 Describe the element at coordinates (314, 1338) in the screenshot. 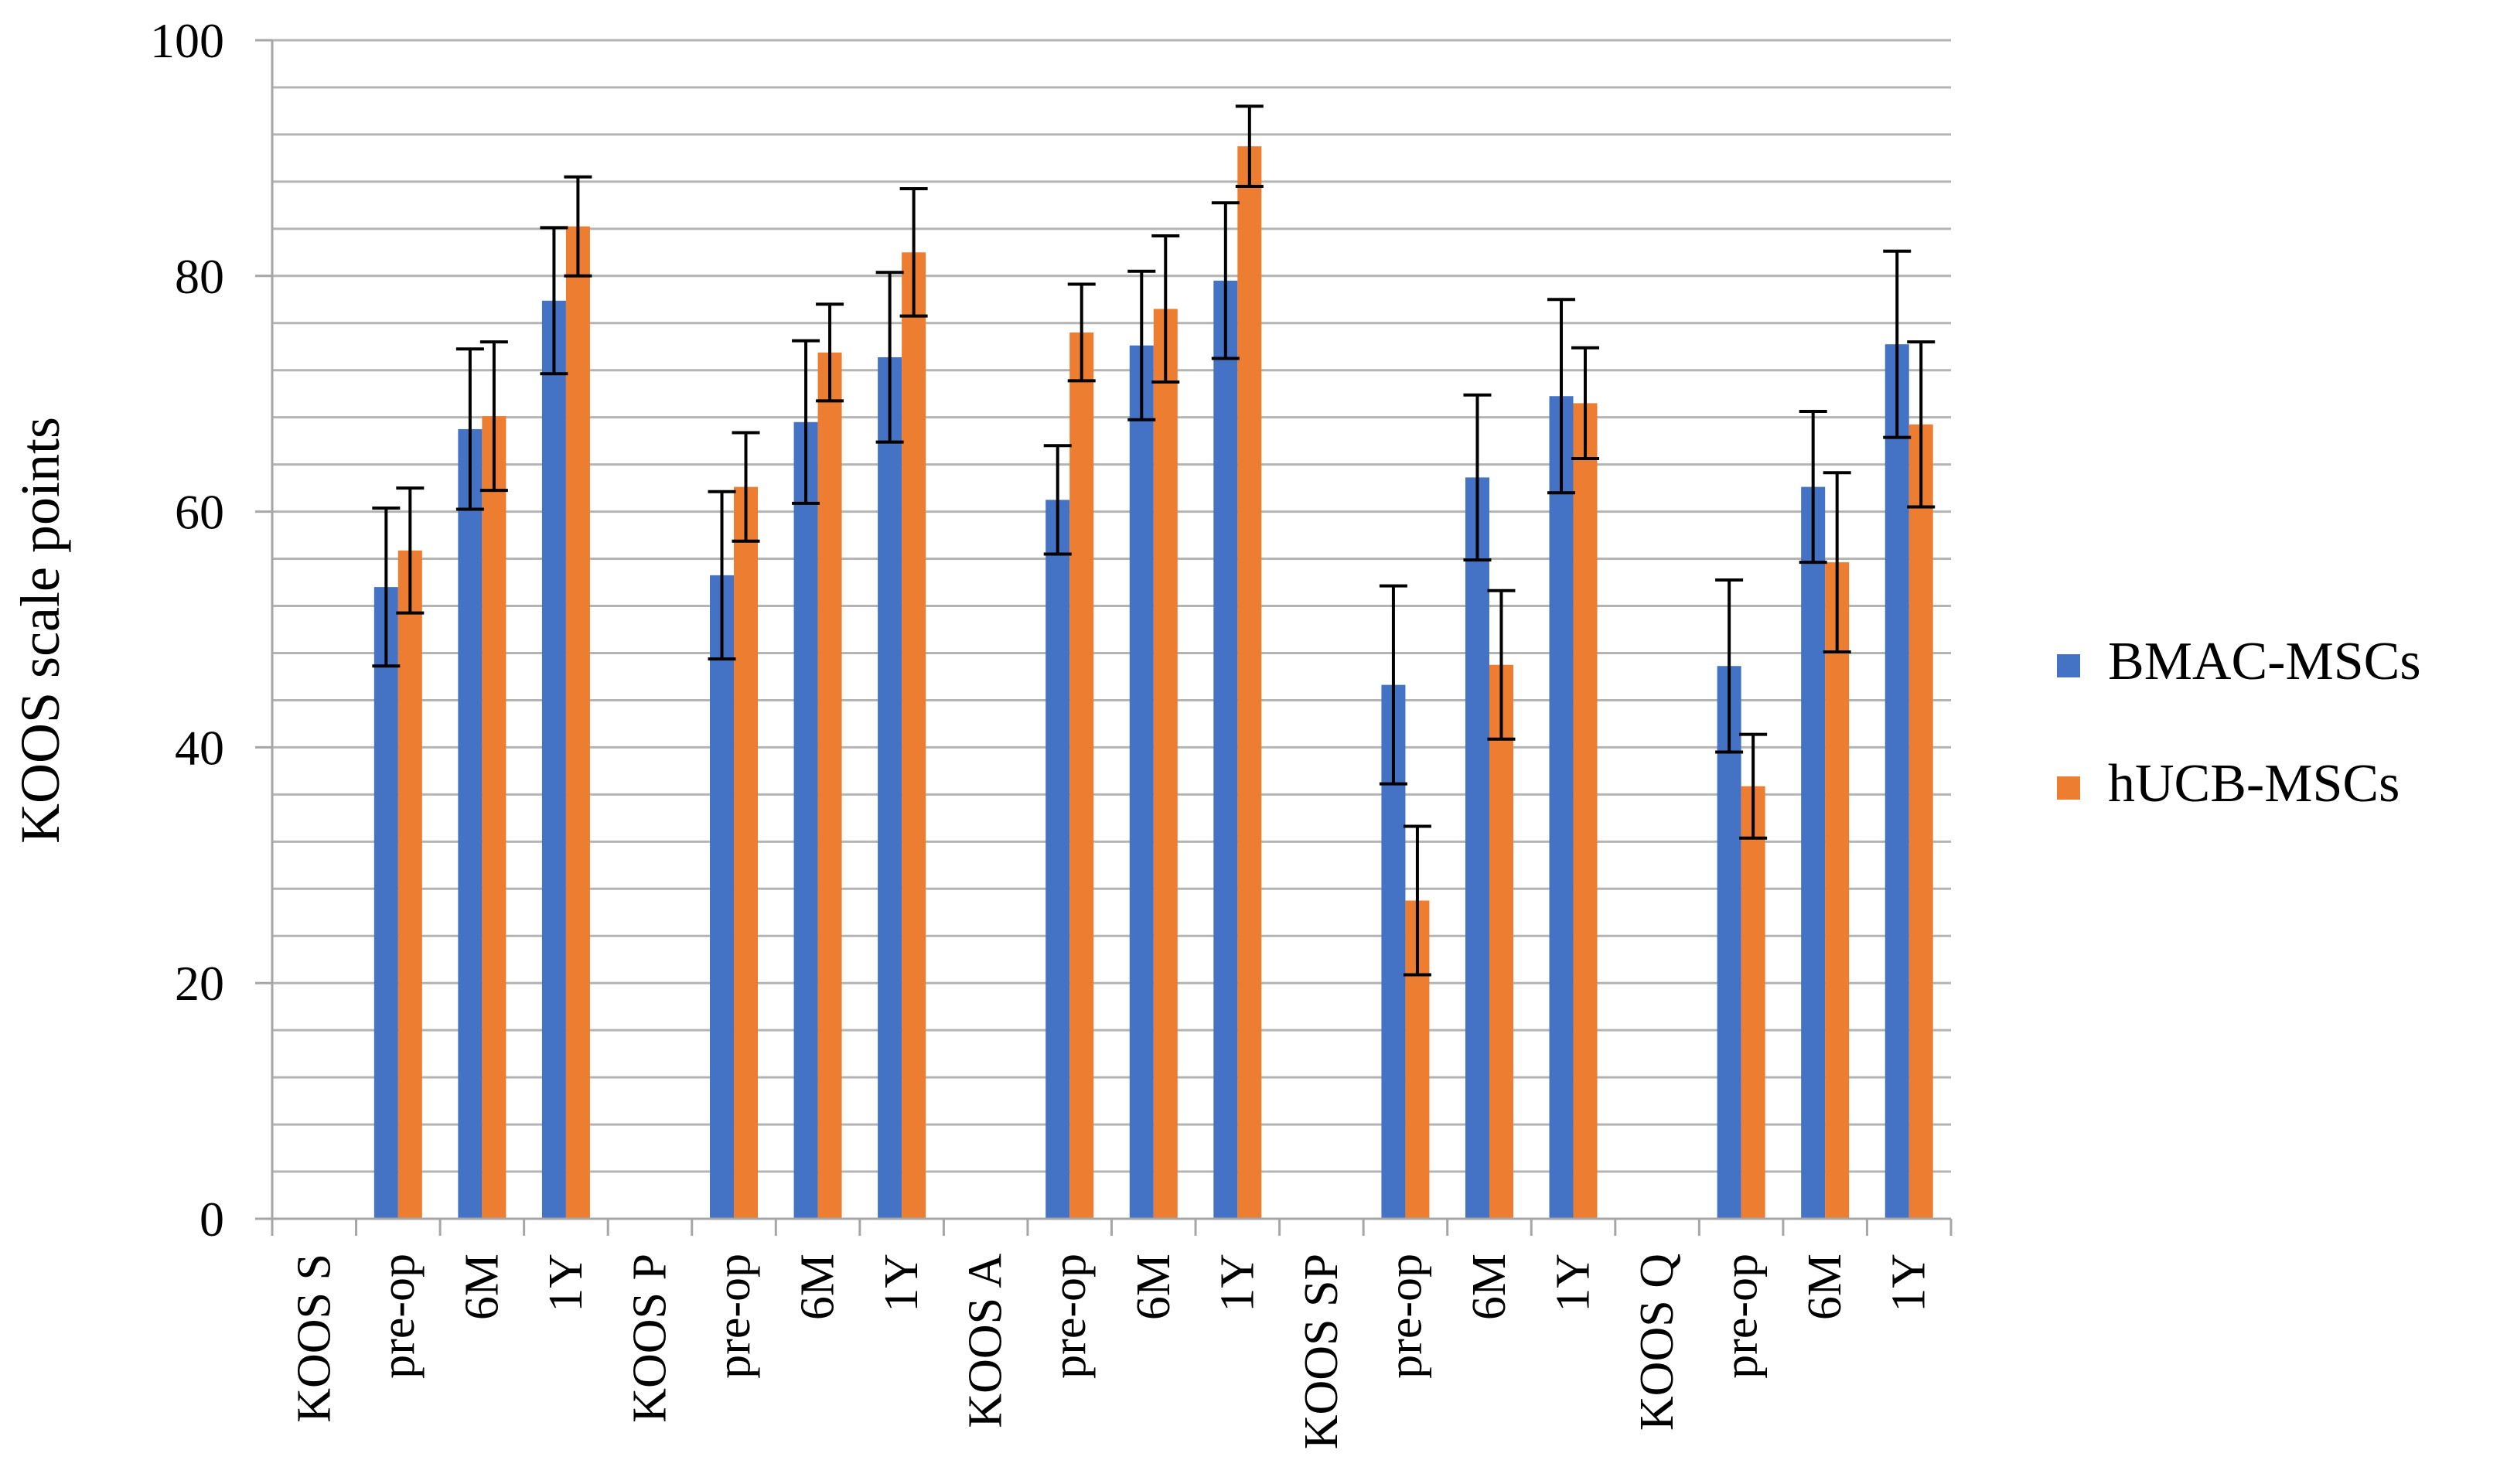

I see `x-tick-label: KOOS S` at that location.